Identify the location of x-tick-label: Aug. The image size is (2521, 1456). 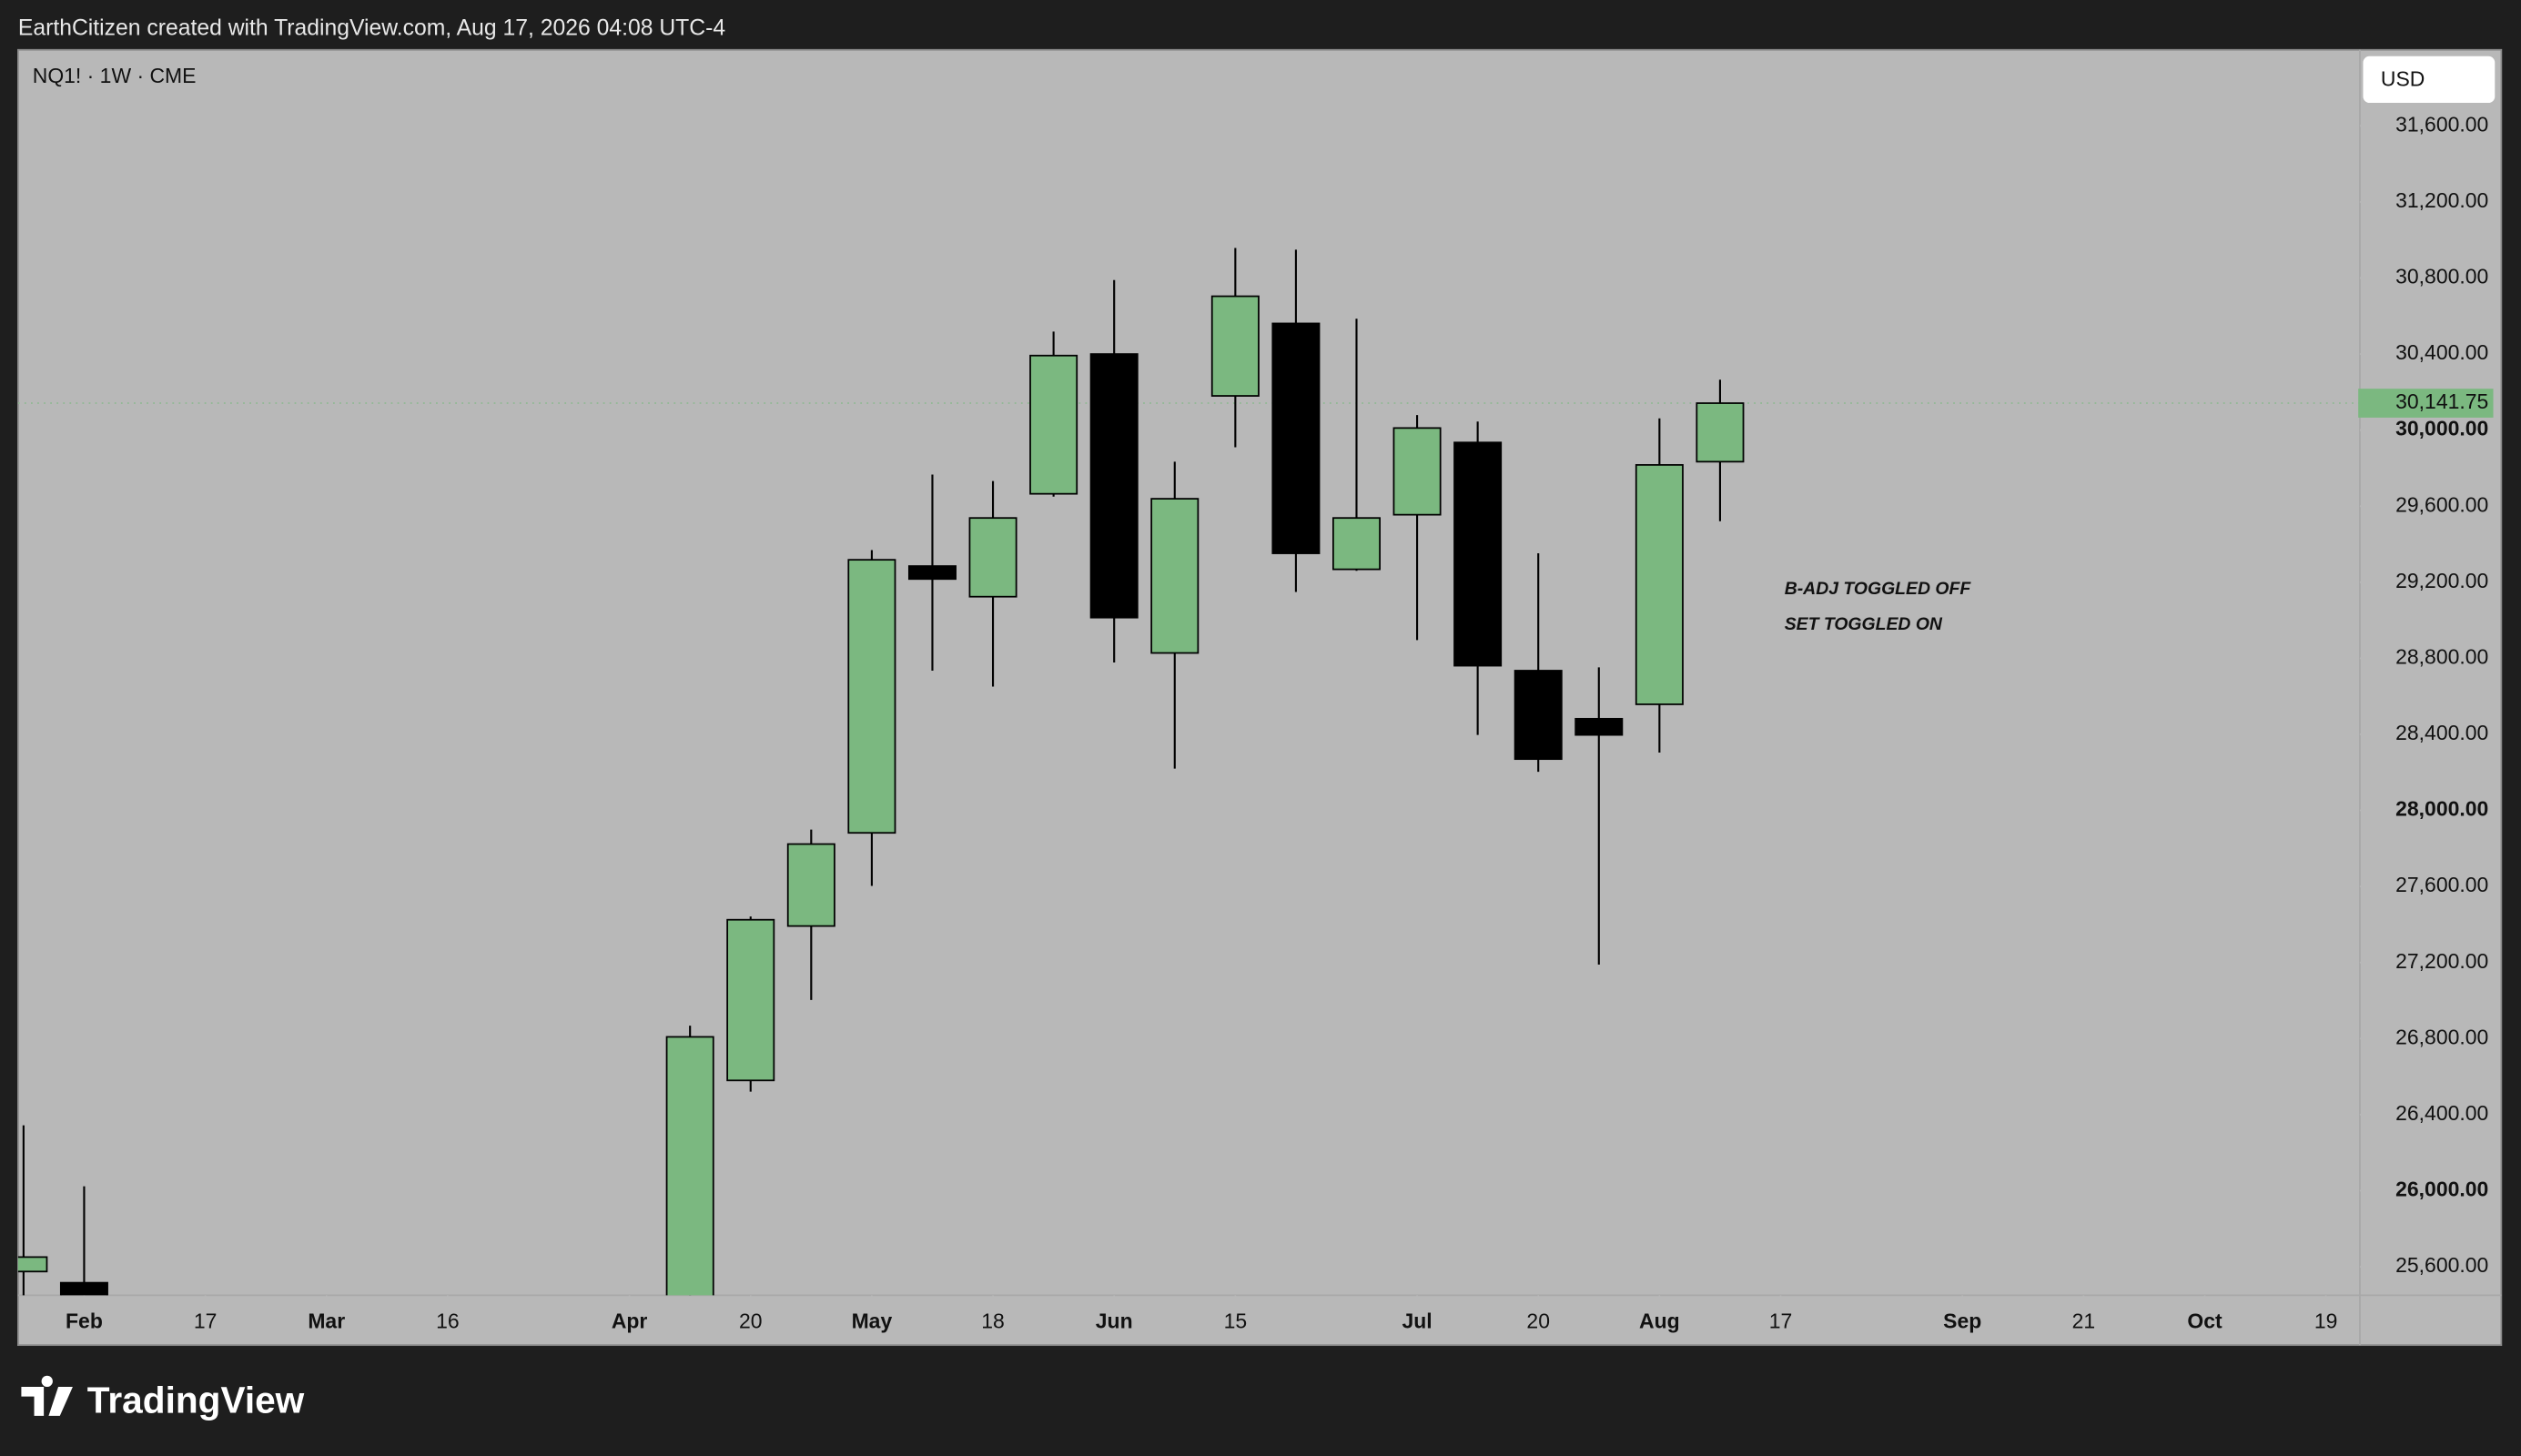
(1660, 1321).